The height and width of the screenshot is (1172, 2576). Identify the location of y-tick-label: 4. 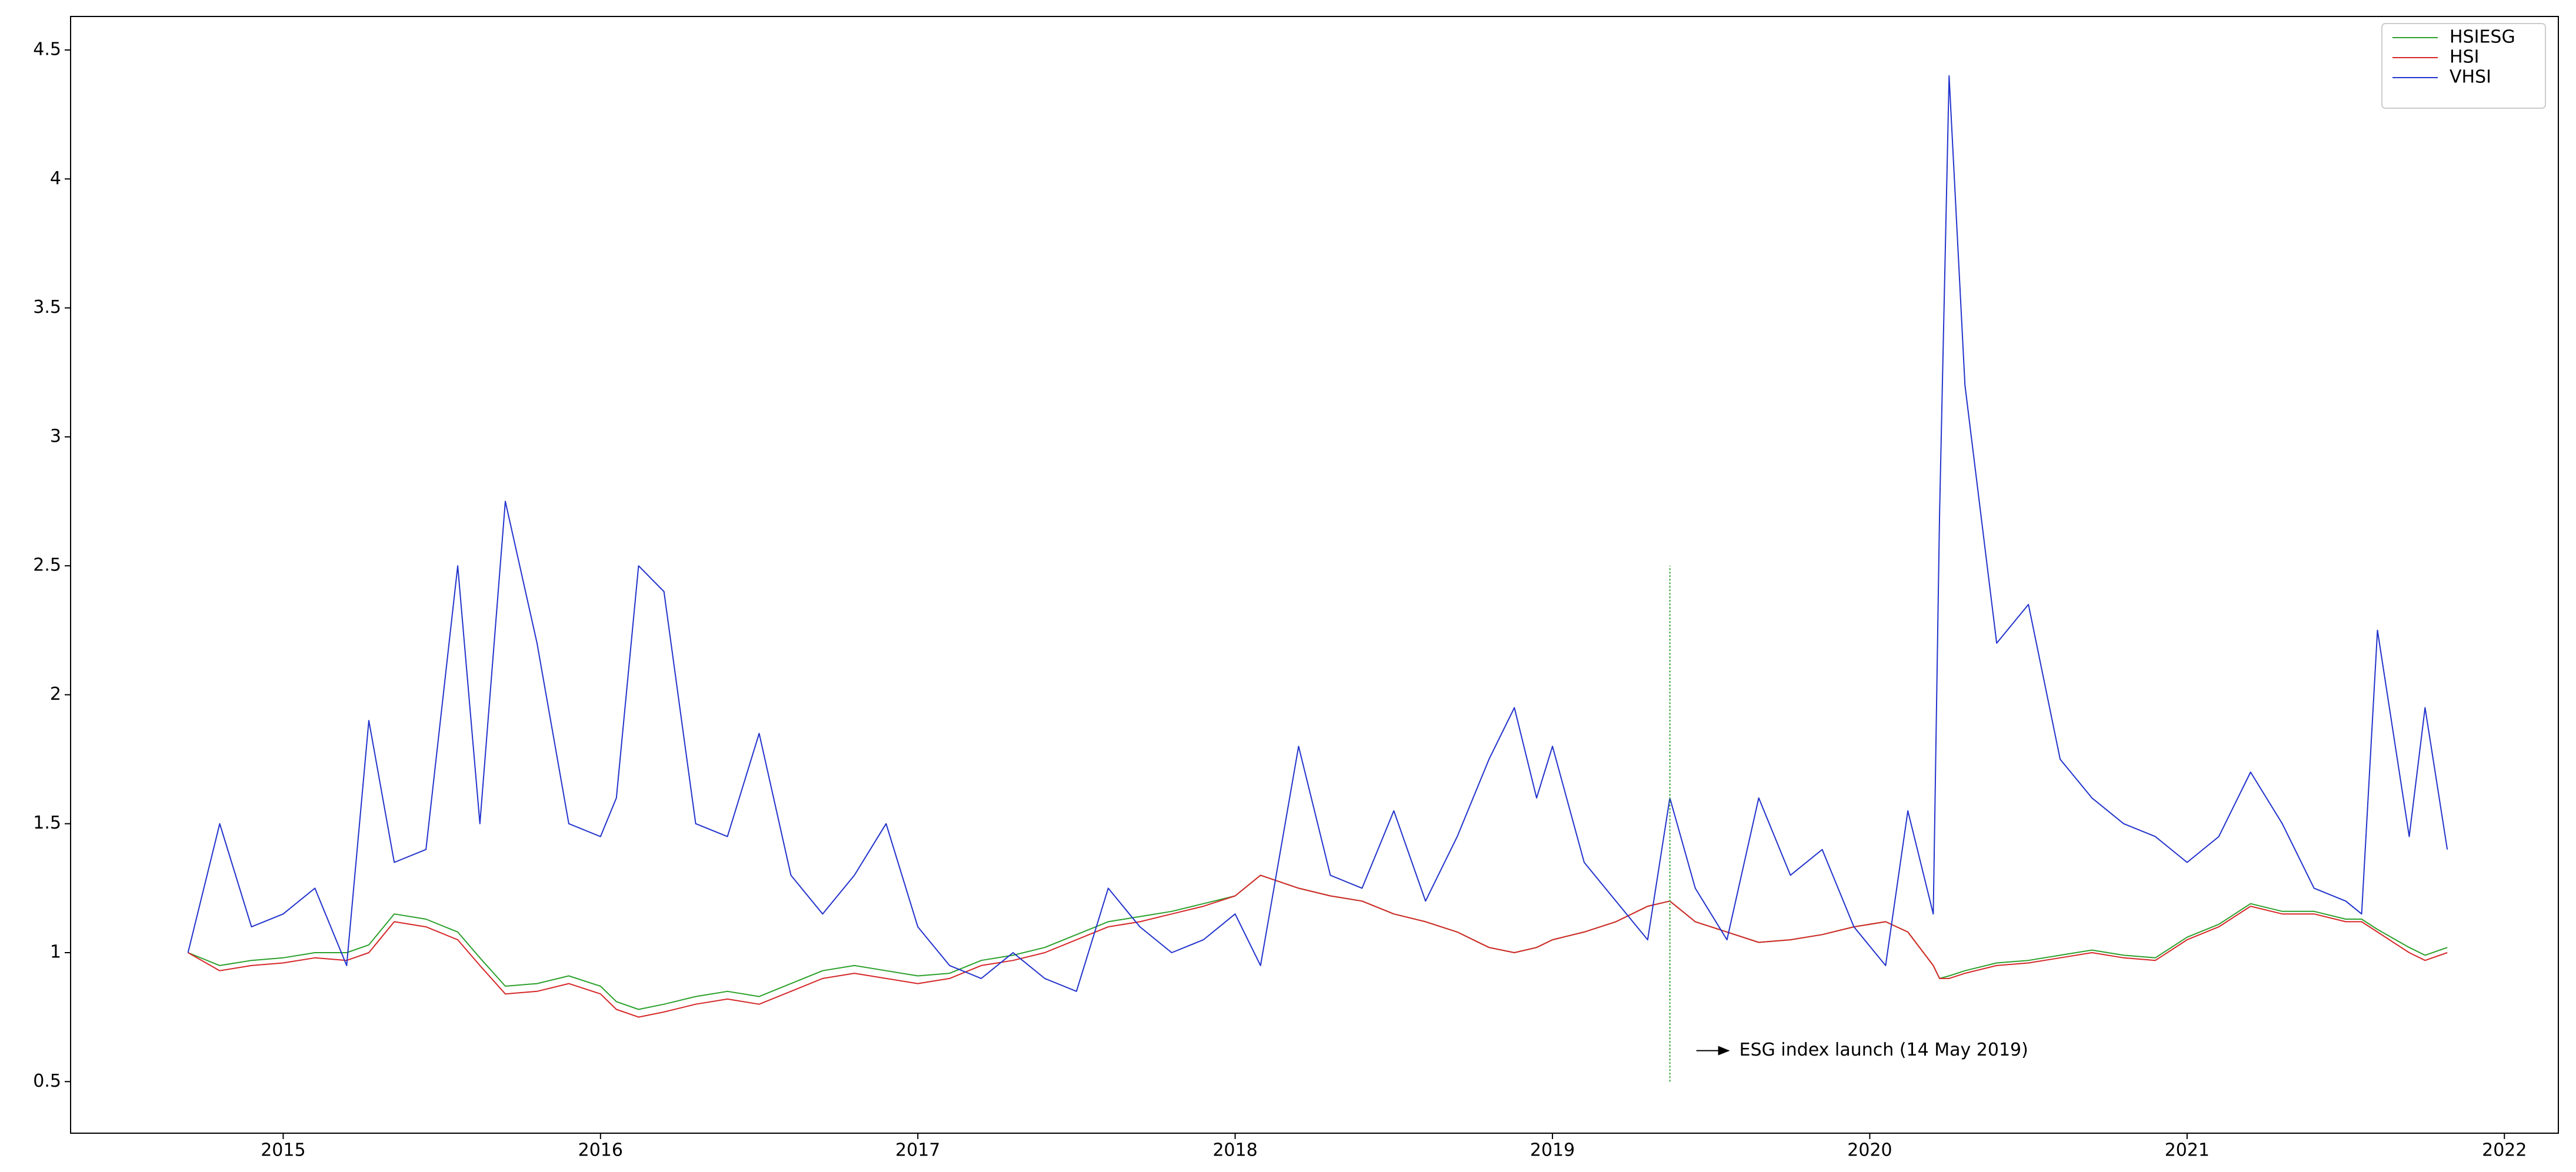
(55, 178).